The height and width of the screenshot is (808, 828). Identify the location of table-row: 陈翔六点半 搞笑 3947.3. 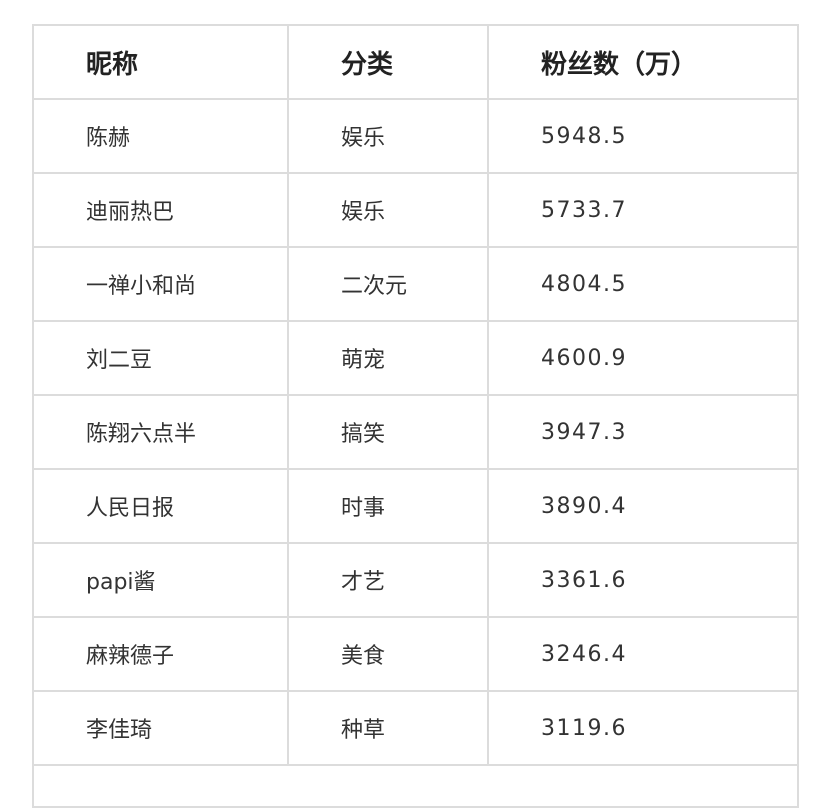
(415, 432).